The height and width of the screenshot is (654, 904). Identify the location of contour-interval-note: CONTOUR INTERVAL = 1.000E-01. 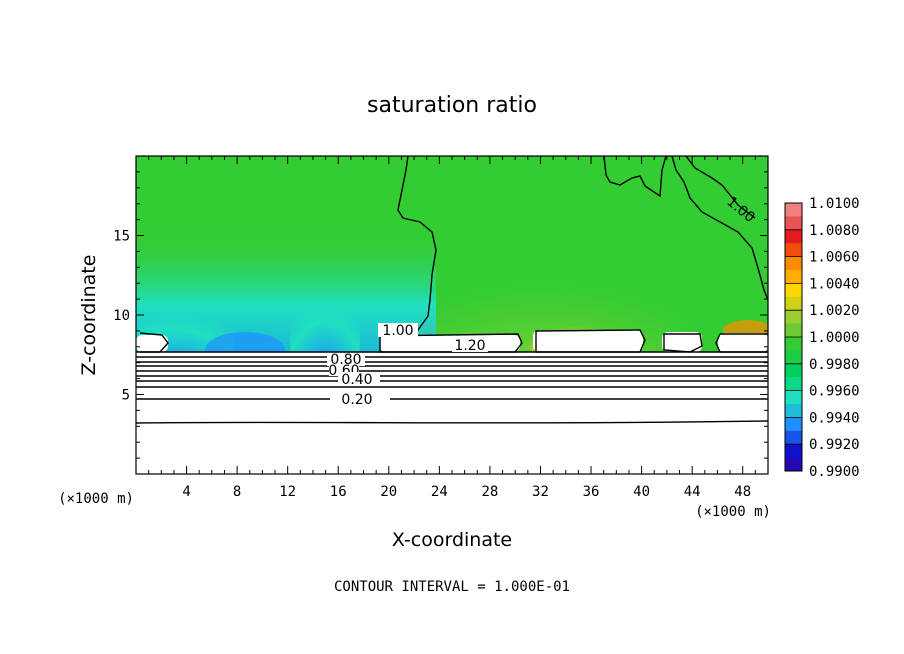
(452, 587).